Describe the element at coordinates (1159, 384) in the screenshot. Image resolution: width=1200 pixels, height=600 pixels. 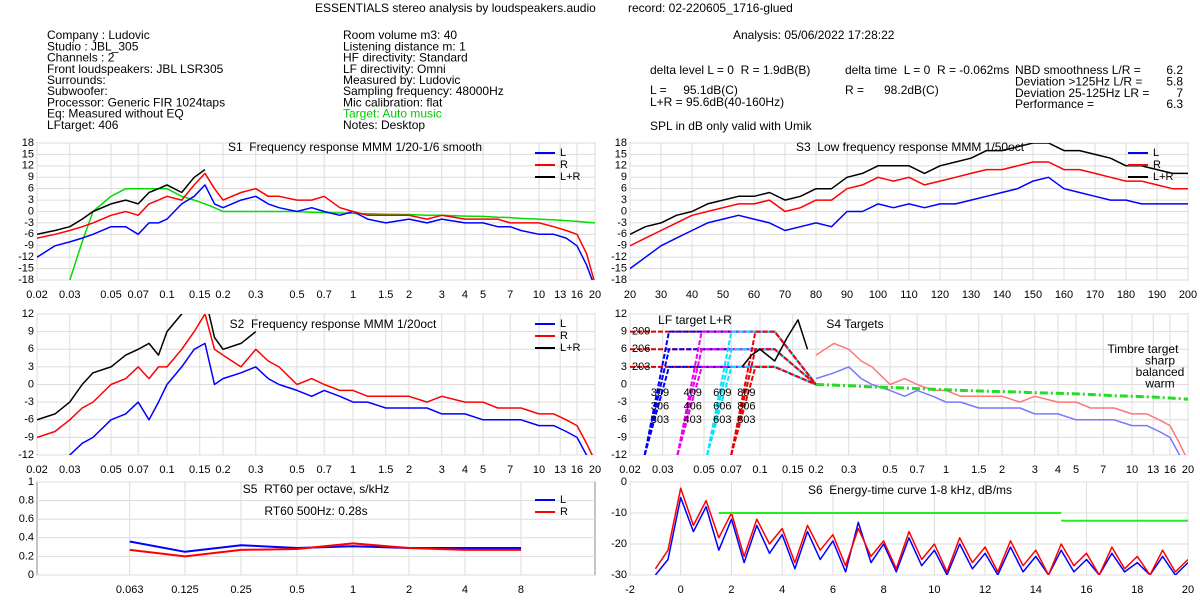
I see `timbre-label: warm` at that location.